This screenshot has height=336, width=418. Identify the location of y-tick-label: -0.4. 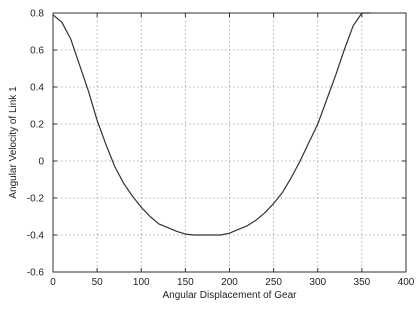
(36, 236).